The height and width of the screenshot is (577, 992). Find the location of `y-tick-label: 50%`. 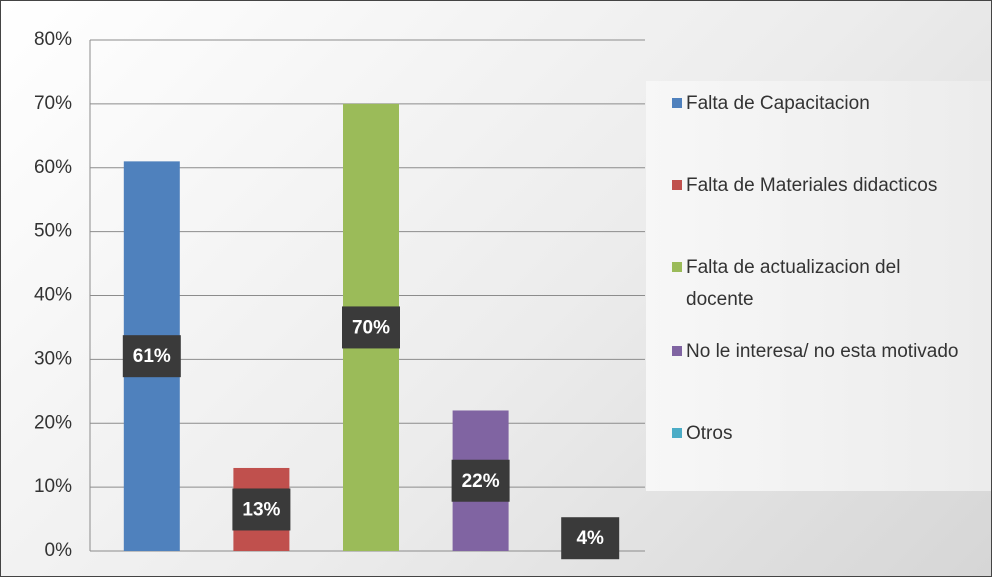

y-tick-label: 50% is located at coordinates (53, 231).